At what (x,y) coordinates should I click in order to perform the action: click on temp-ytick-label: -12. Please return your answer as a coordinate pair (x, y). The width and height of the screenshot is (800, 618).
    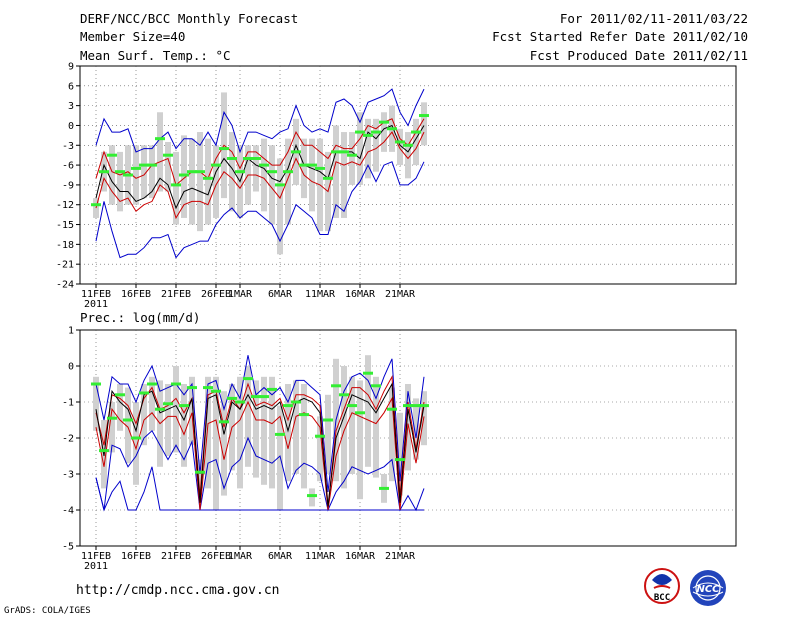
    Looking at the image, I should click on (65, 205).